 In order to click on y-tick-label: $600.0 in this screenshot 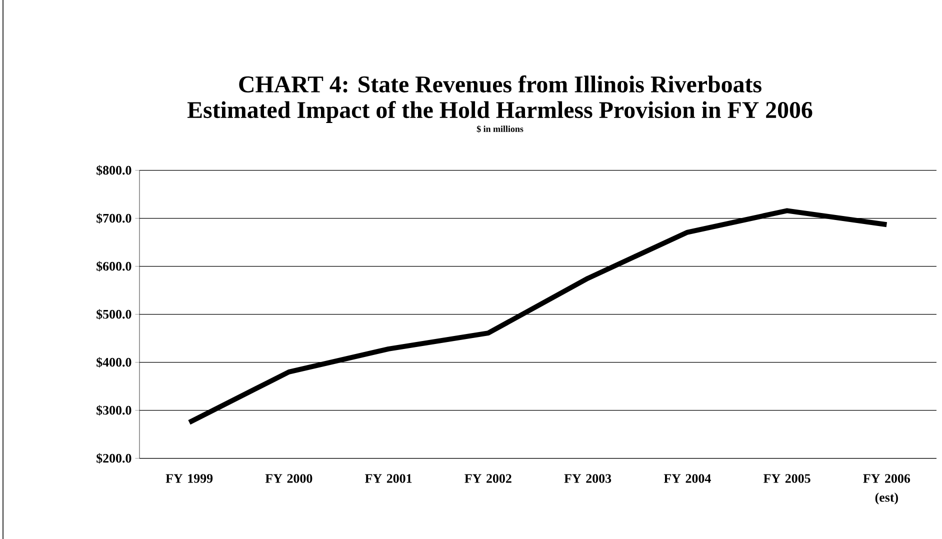, I will do `click(114, 266)`.